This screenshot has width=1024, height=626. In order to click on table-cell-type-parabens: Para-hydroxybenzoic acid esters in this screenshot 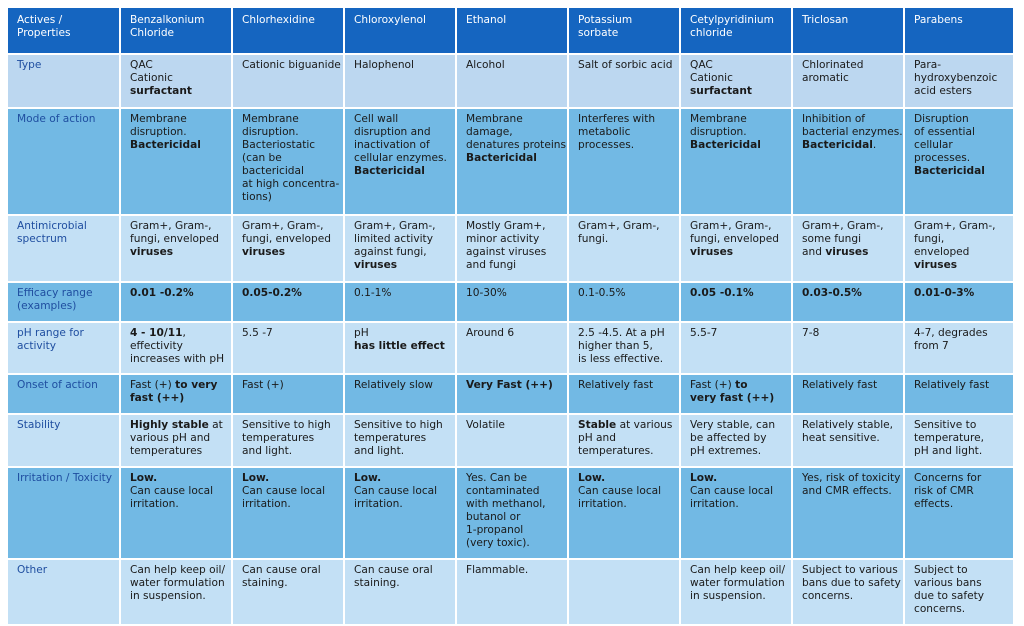, I will do `click(958, 81)`.